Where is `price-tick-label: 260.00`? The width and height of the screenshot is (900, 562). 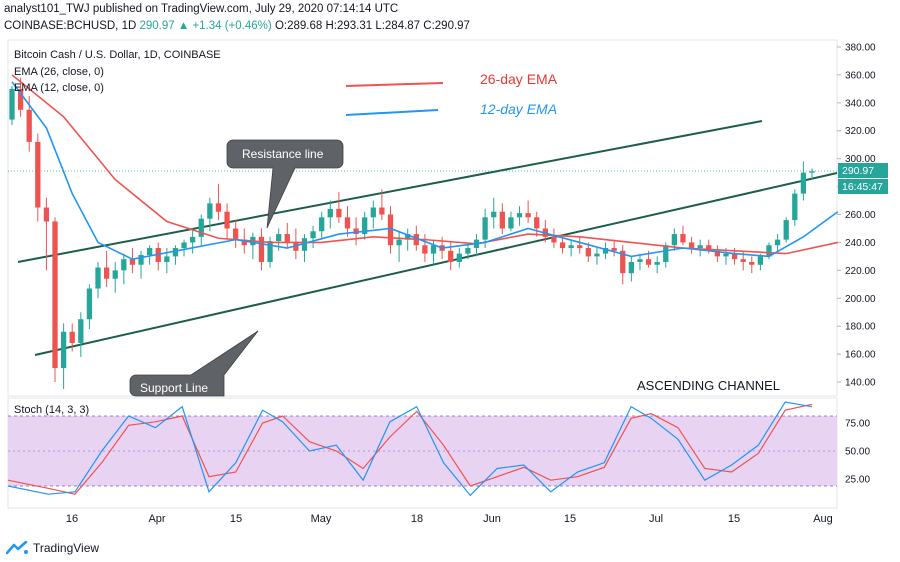
price-tick-label: 260.00 is located at coordinates (860, 215).